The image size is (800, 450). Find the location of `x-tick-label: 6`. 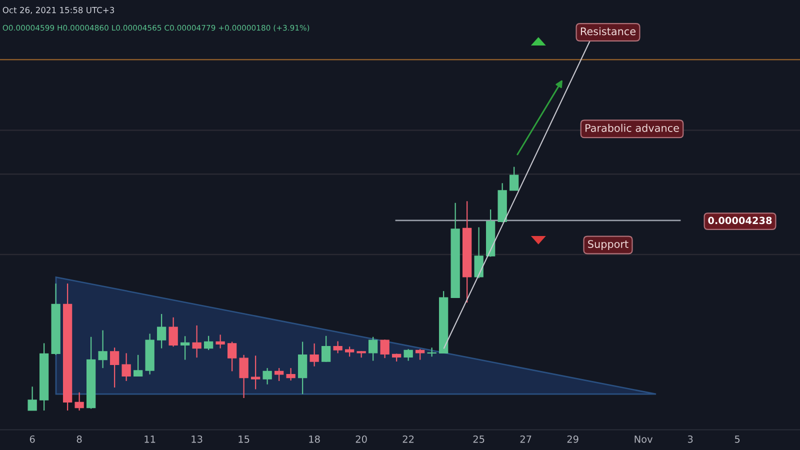

x-tick-label: 6 is located at coordinates (32, 439).